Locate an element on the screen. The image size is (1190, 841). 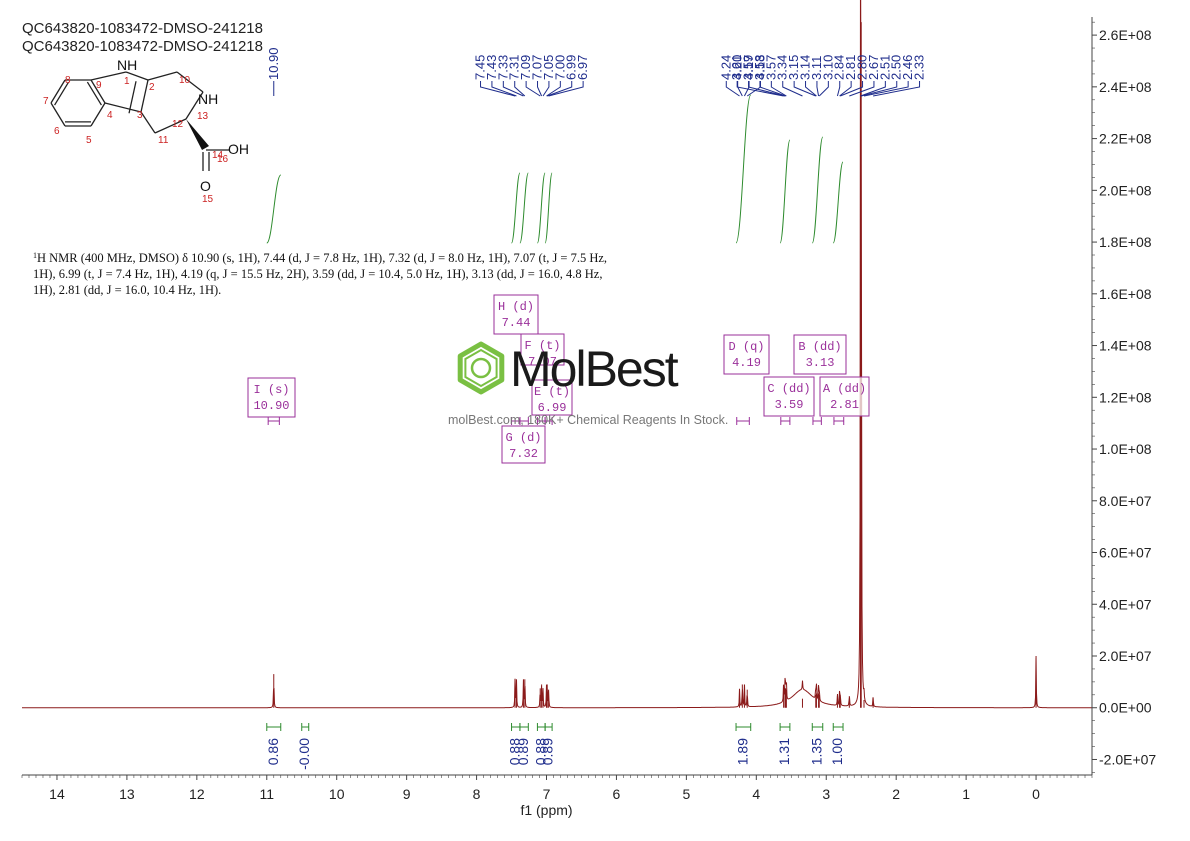
y-tick-label: 4.0E+07 is located at coordinates (1125, 604).